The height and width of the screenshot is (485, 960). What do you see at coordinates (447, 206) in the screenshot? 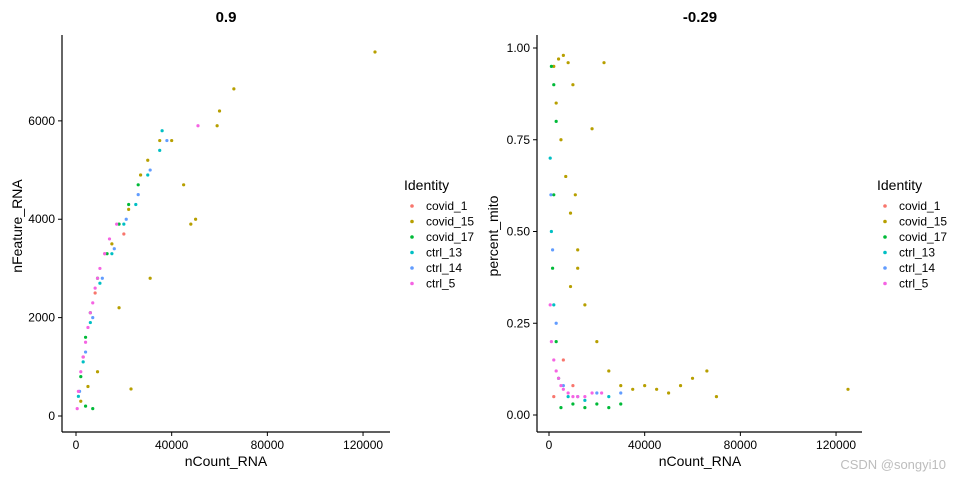
I see `legend-label: covid_1` at bounding box center [447, 206].